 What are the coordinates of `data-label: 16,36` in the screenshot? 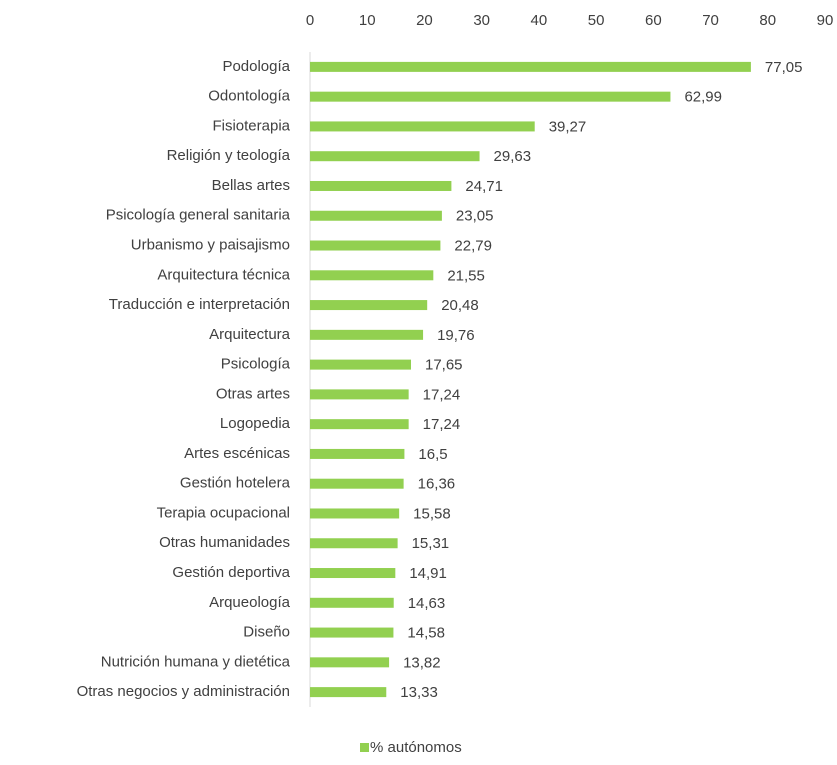 It's located at (437, 484).